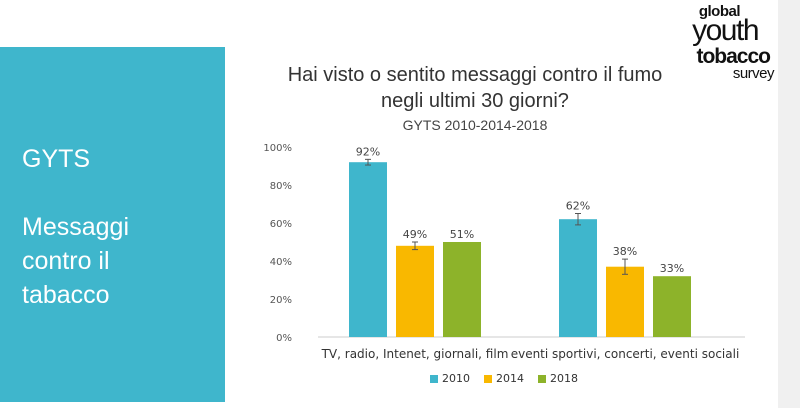 Image resolution: width=800 pixels, height=408 pixels. Describe the element at coordinates (281, 262) in the screenshot. I see `y-tick-label: 40%` at that location.